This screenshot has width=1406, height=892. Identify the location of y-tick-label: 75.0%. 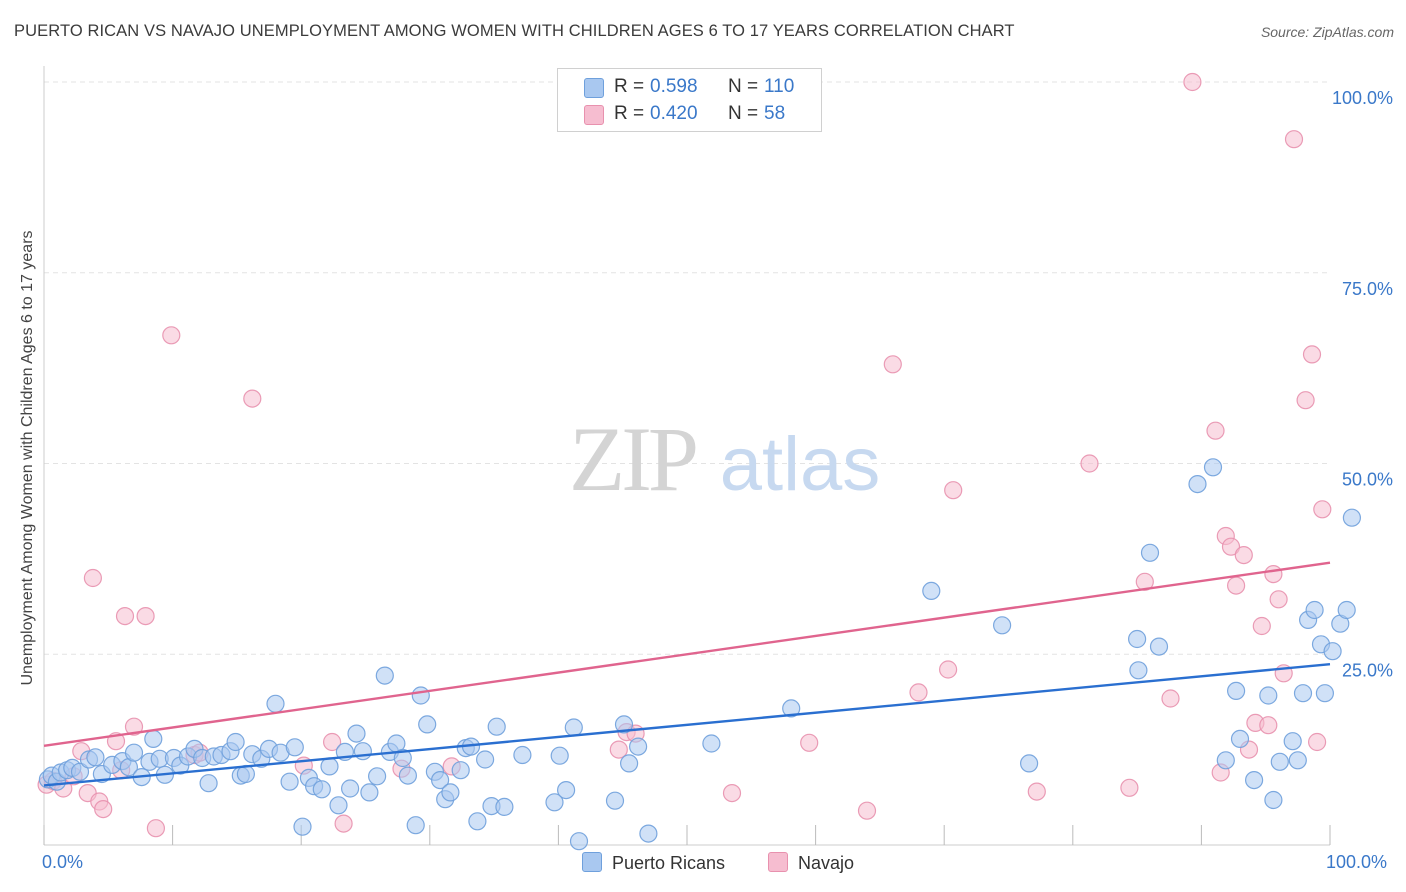
(1367, 289).